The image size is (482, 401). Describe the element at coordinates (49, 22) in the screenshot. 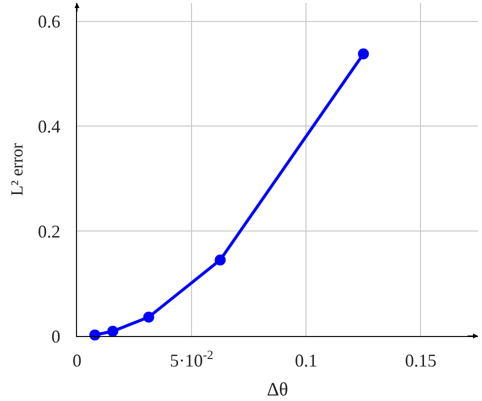

I see `y-tick-label: 0.6` at that location.